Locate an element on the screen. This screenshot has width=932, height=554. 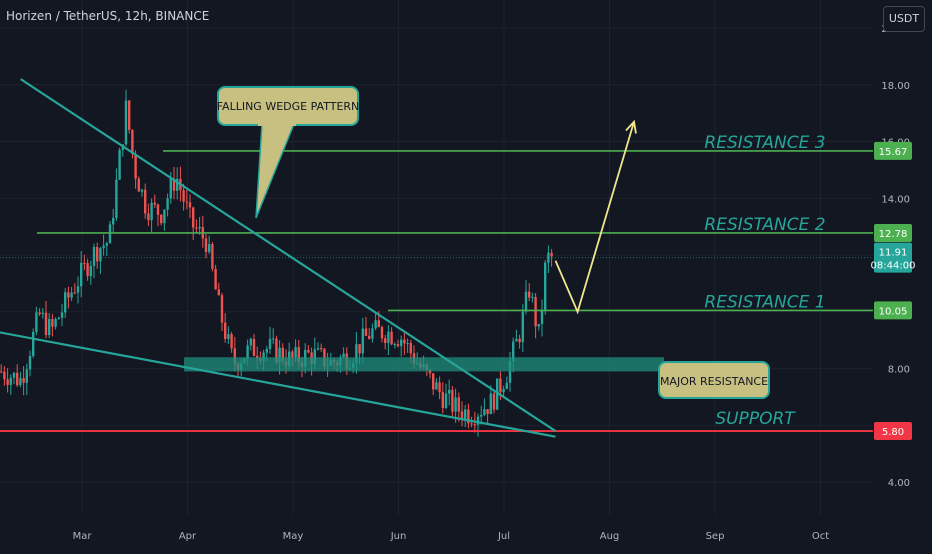
resistance-price-label: 10.05 is located at coordinates (893, 311).